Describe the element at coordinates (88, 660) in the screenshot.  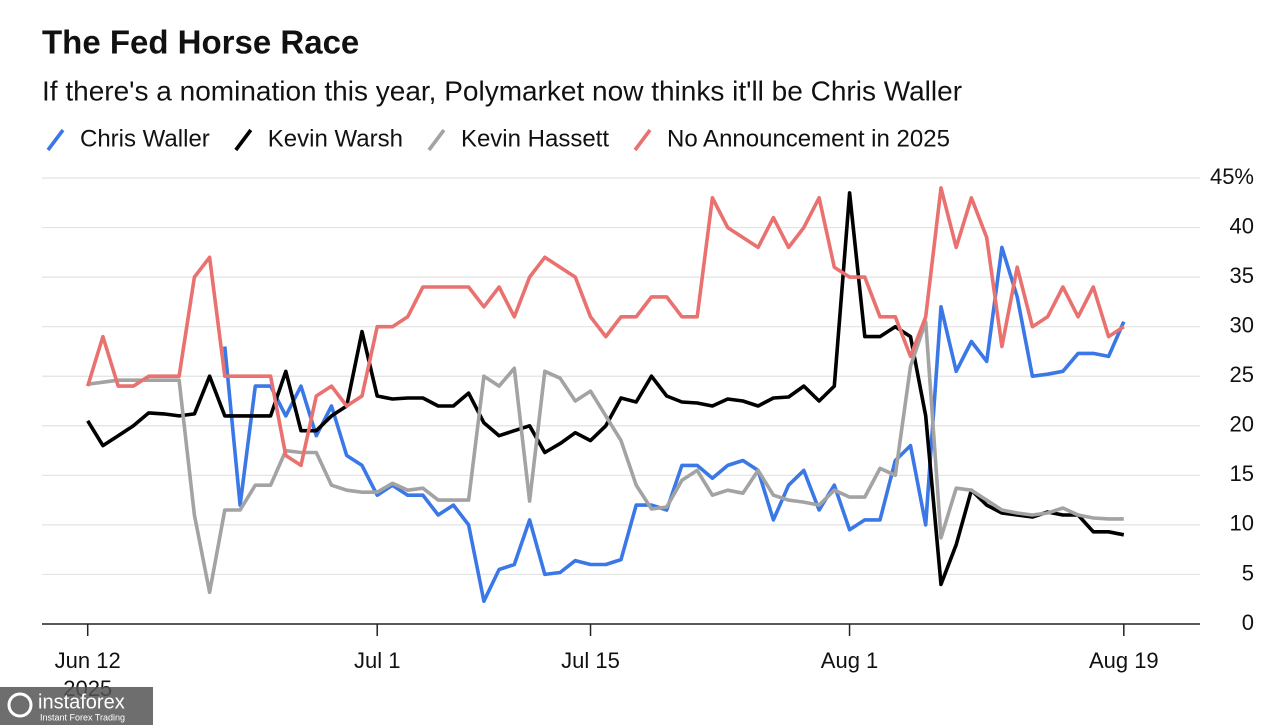
I see `x-tick-label: Jun 12` at that location.